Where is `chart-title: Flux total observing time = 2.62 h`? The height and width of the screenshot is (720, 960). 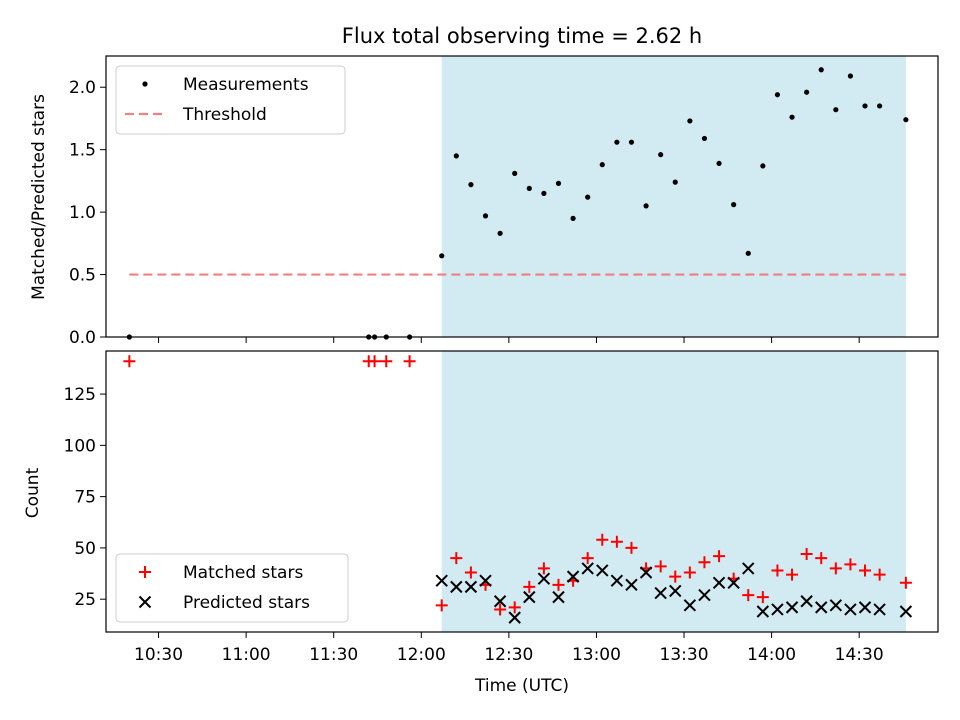 chart-title: Flux total observing time = 2.62 h is located at coordinates (522, 36).